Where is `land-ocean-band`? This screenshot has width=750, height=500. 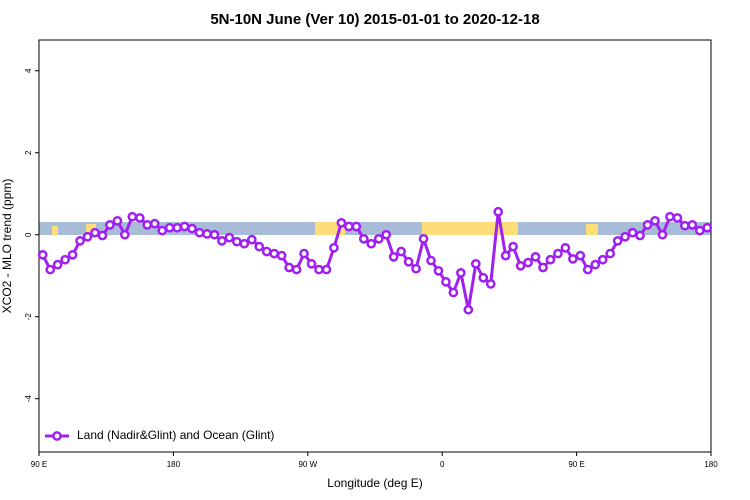 land-ocean-band is located at coordinates (375, 228).